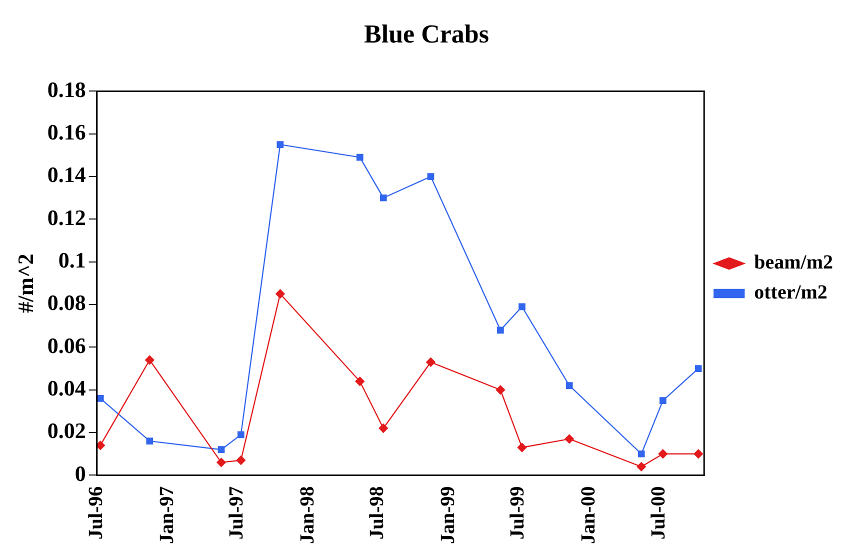 The width and height of the screenshot is (853, 552). I want to click on y-tick-label: 0.04, so click(66, 388).